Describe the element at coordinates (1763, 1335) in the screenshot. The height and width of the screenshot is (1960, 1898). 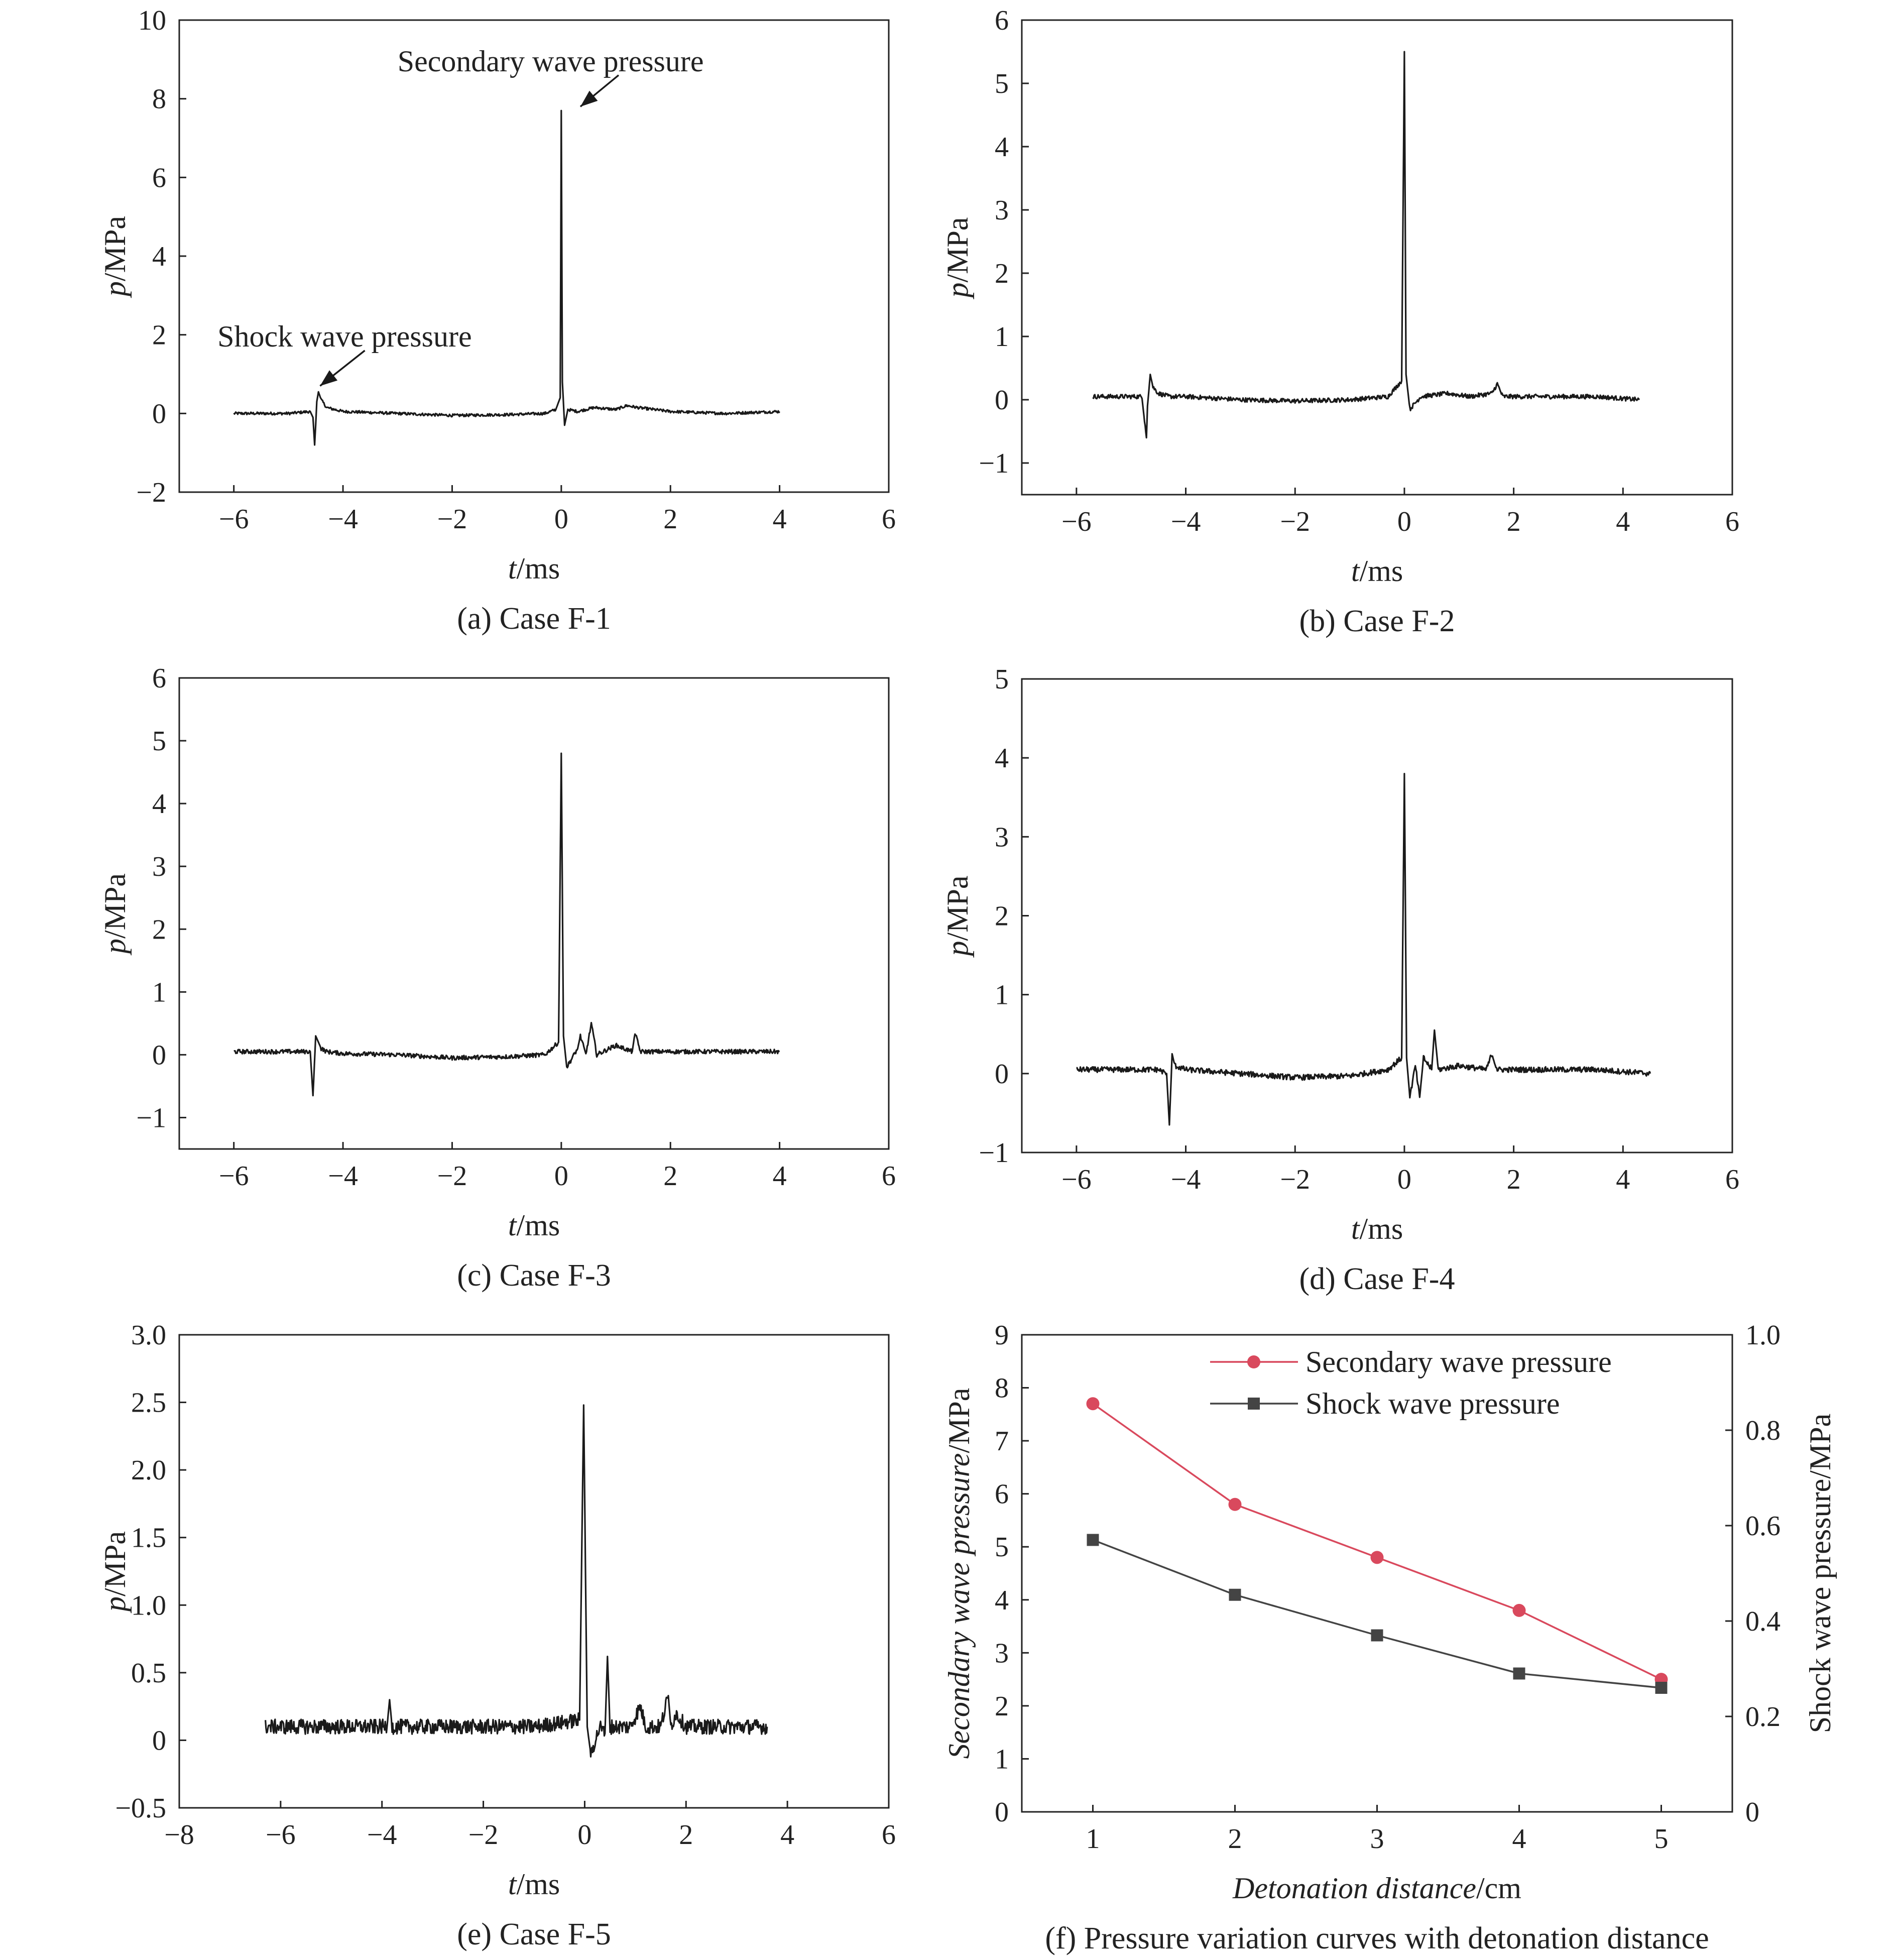
I see `y-right-tick-label: 1.0` at that location.